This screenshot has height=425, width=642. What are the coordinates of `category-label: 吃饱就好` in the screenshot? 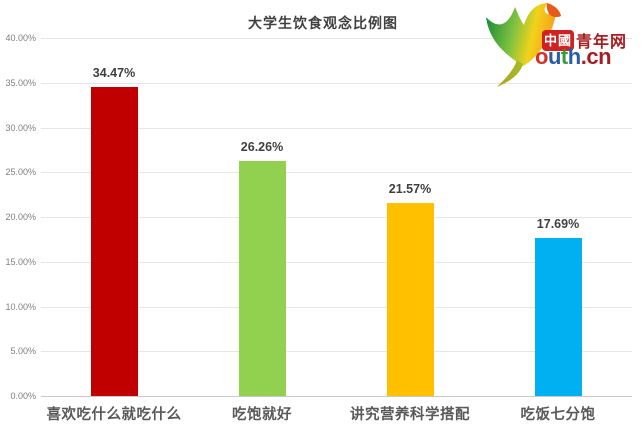 It's located at (262, 415).